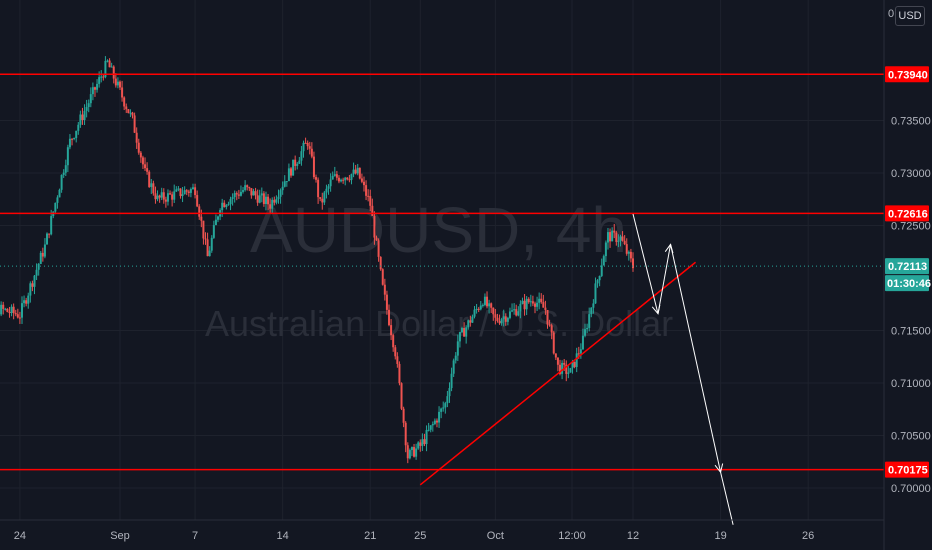 The image size is (932, 550). What do you see at coordinates (909, 284) in the screenshot?
I see `countdown-badge: 01:30:46` at bounding box center [909, 284].